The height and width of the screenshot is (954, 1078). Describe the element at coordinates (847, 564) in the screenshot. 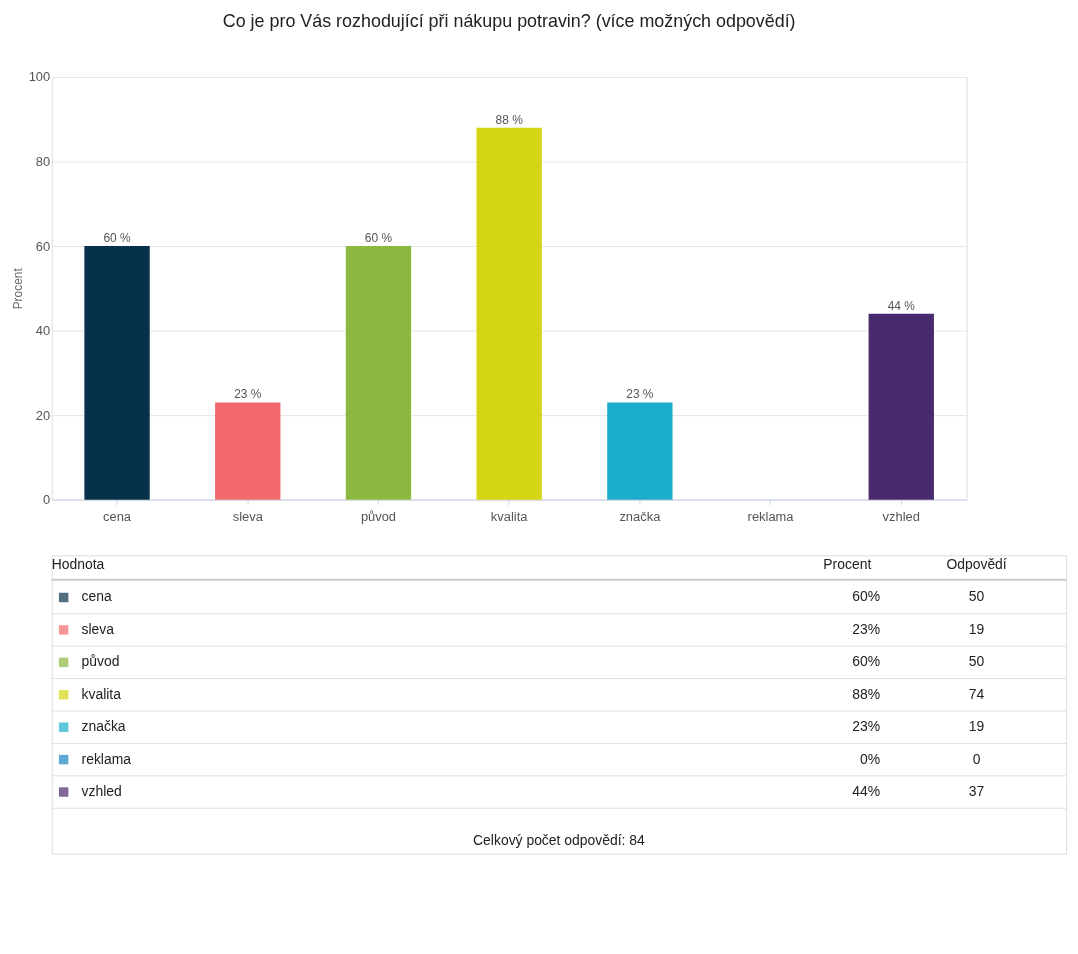

I see `text: Procent` at that location.